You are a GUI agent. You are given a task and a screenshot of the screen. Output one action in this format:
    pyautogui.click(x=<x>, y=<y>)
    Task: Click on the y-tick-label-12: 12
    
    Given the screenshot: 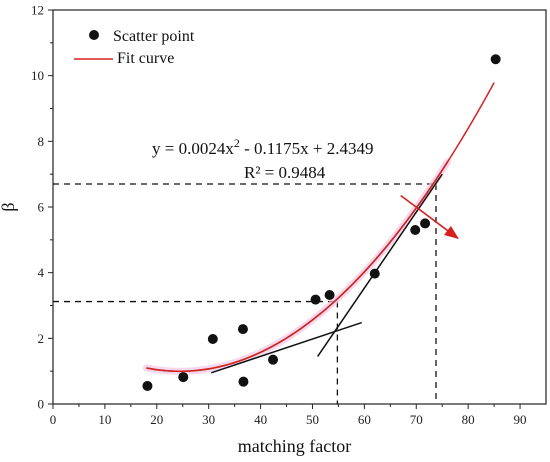 What is the action you would take?
    pyautogui.click(x=37, y=10)
    